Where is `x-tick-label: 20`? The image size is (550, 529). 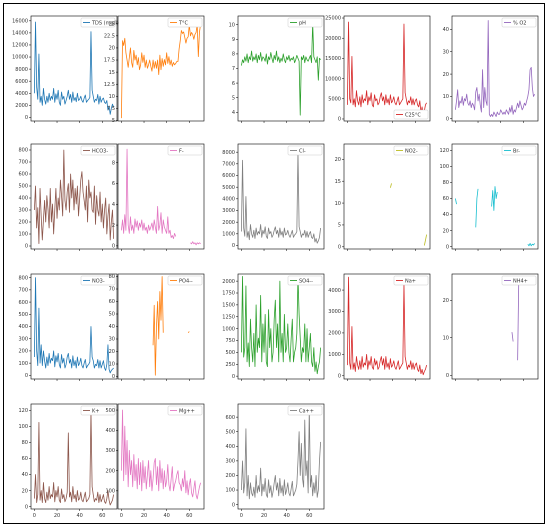
x-tick-label: 20 is located at coordinates (264, 516).